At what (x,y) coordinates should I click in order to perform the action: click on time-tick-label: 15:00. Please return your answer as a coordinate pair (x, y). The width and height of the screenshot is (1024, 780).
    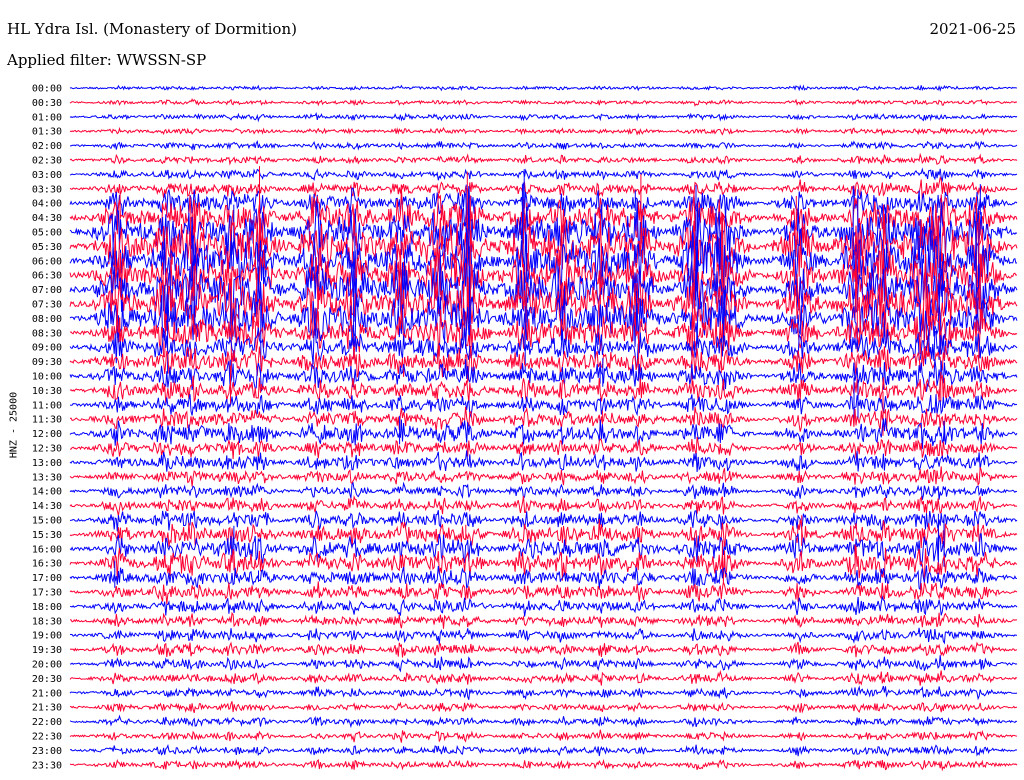
    Looking at the image, I should click on (47, 521).